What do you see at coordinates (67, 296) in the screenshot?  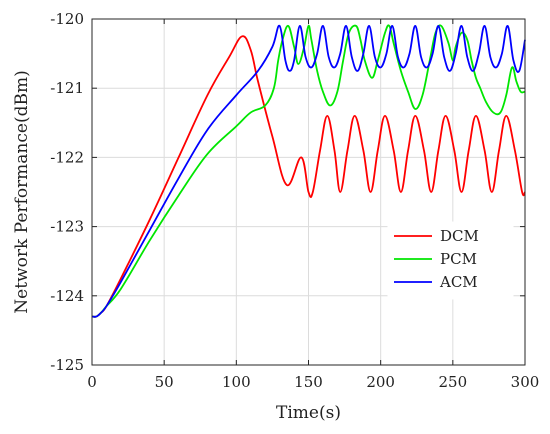 I see `y-tick-label: -124` at bounding box center [67, 296].